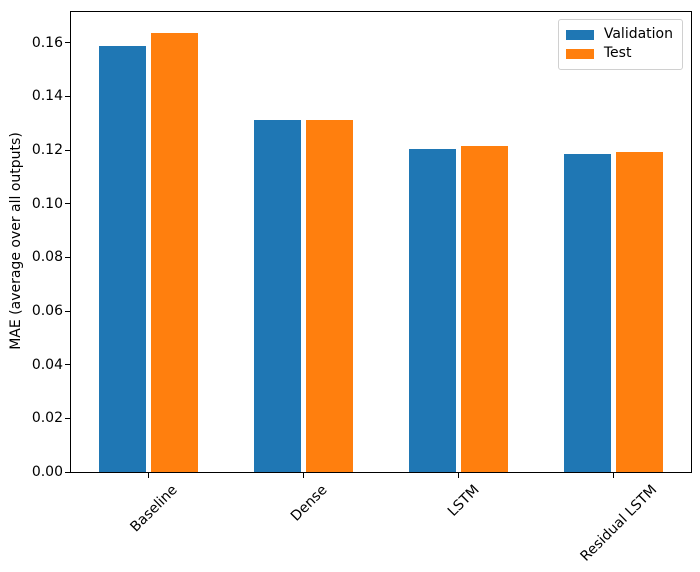 The width and height of the screenshot is (700, 572). I want to click on legend-label-test: Test, so click(617, 53).